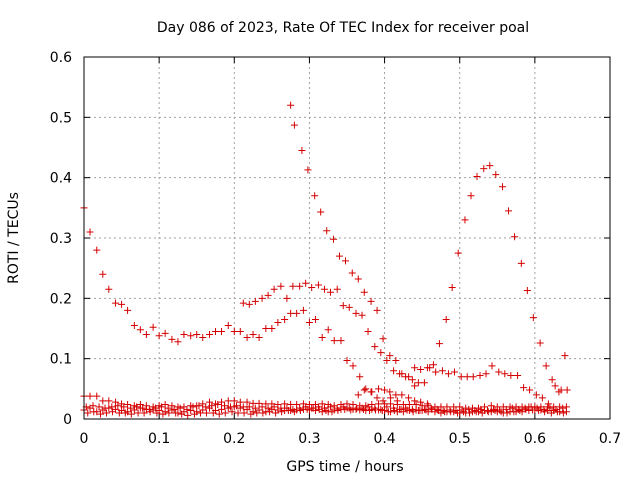 This screenshot has width=640, height=480. Describe the element at coordinates (309, 439) in the screenshot. I see `x-tick-label: 0.3` at that location.